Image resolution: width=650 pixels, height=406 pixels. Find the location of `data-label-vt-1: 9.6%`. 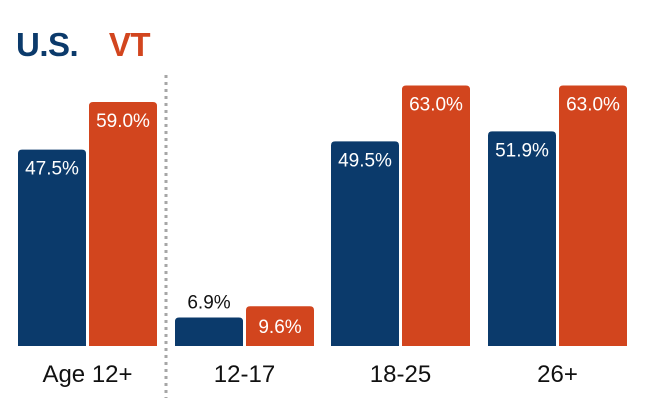

data-label-vt-1: 9.6% is located at coordinates (279, 327).